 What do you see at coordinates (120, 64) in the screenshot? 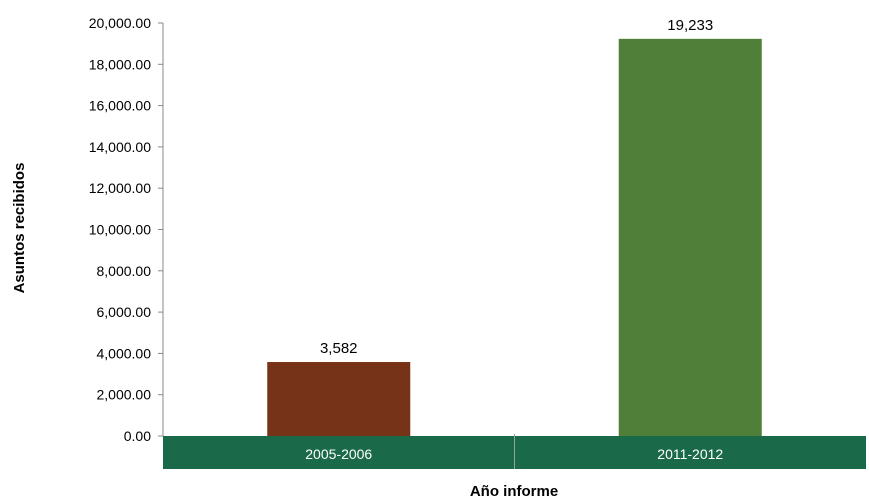
I see `y-tick-label: 18,000.00` at bounding box center [120, 64].